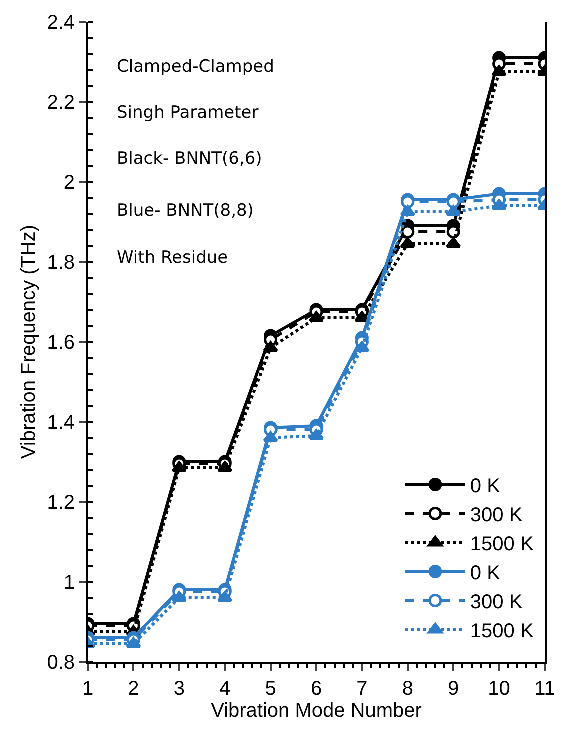 The height and width of the screenshot is (732, 567). I want to click on y-tick-label: 1.6, so click(61, 343).